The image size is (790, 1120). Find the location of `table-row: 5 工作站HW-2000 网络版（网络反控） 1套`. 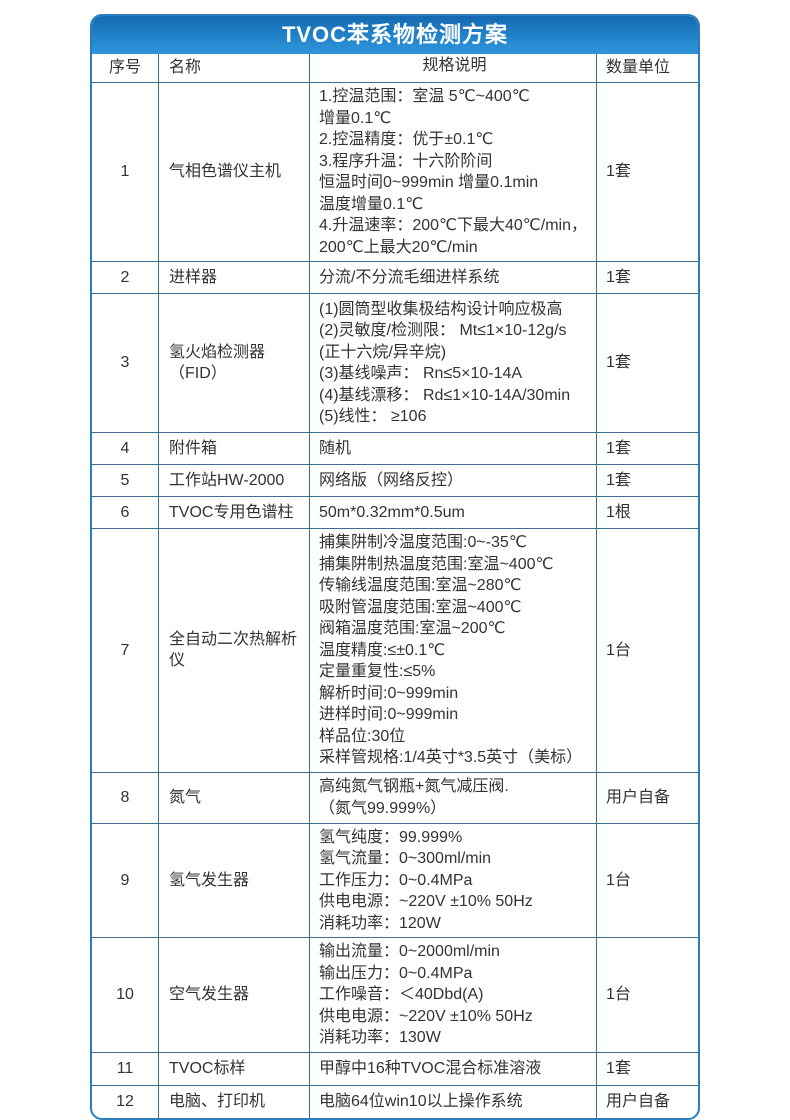

table-row: 5 工作站HW-2000 网络版（网络反控） 1套 is located at coordinates (395, 480).